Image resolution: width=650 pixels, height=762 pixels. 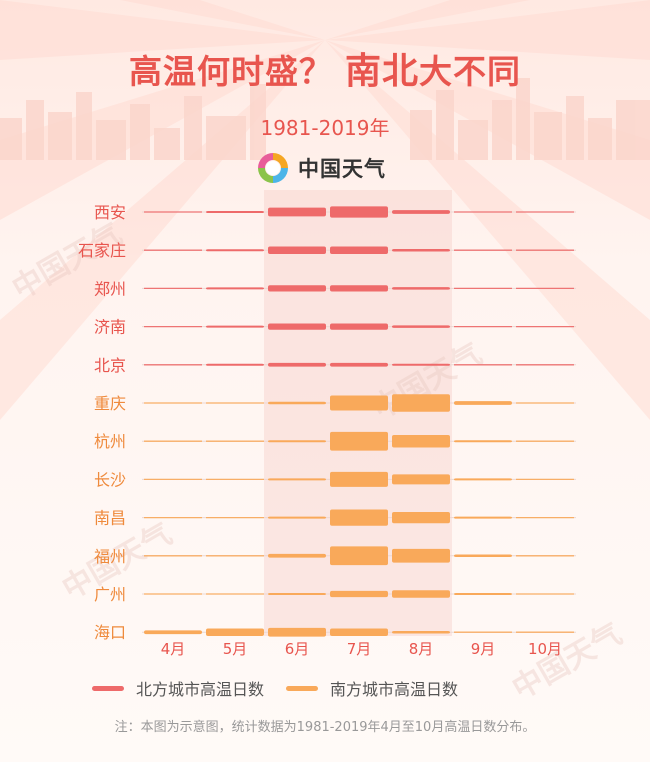 What do you see at coordinates (394, 689) in the screenshot?
I see `legend-label-south: 南方城市高温日数` at bounding box center [394, 689].